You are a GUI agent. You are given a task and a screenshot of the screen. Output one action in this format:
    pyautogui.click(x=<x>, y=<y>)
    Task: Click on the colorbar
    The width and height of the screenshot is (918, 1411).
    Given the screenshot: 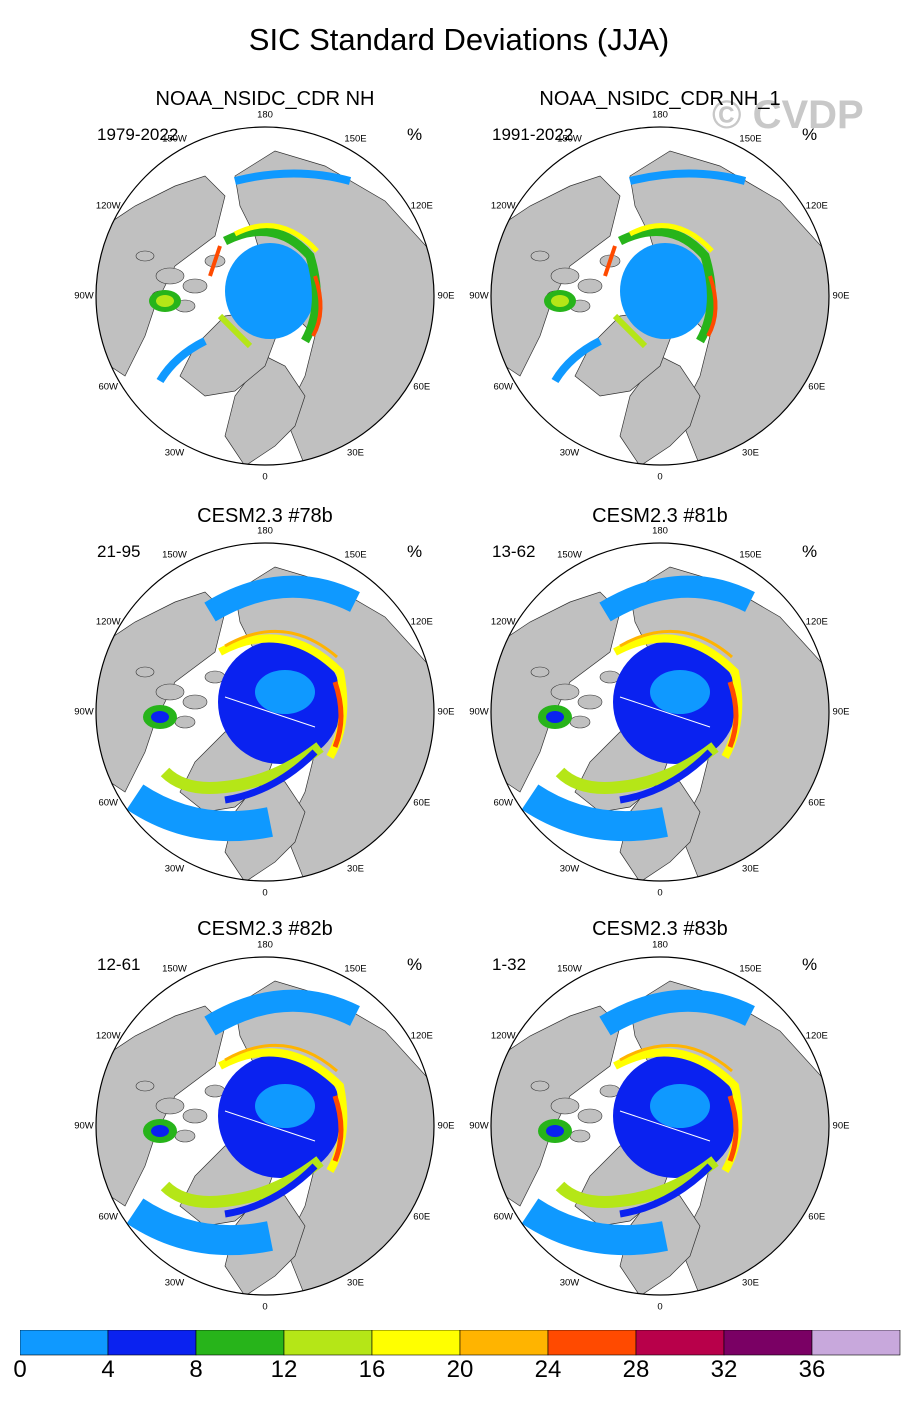 What is the action you would take?
    pyautogui.click(x=460, y=1343)
    